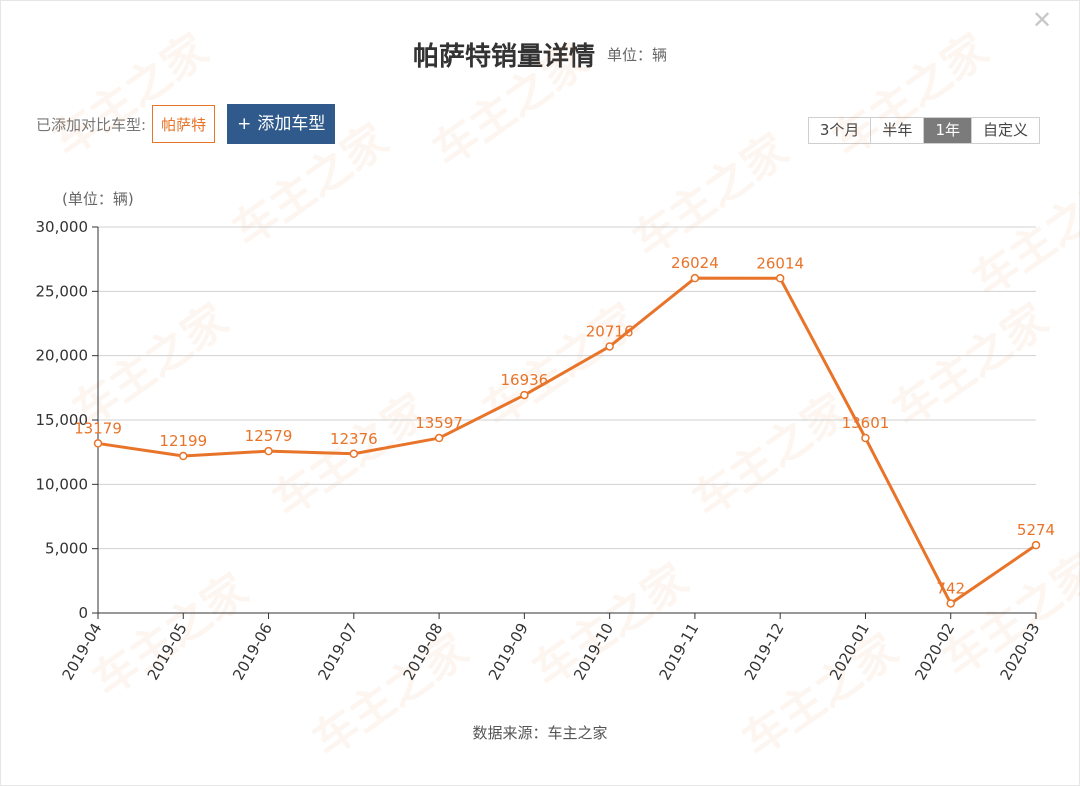 The height and width of the screenshot is (786, 1080). Describe the element at coordinates (66, 549) in the screenshot. I see `y-tick-label: 5,000` at that location.